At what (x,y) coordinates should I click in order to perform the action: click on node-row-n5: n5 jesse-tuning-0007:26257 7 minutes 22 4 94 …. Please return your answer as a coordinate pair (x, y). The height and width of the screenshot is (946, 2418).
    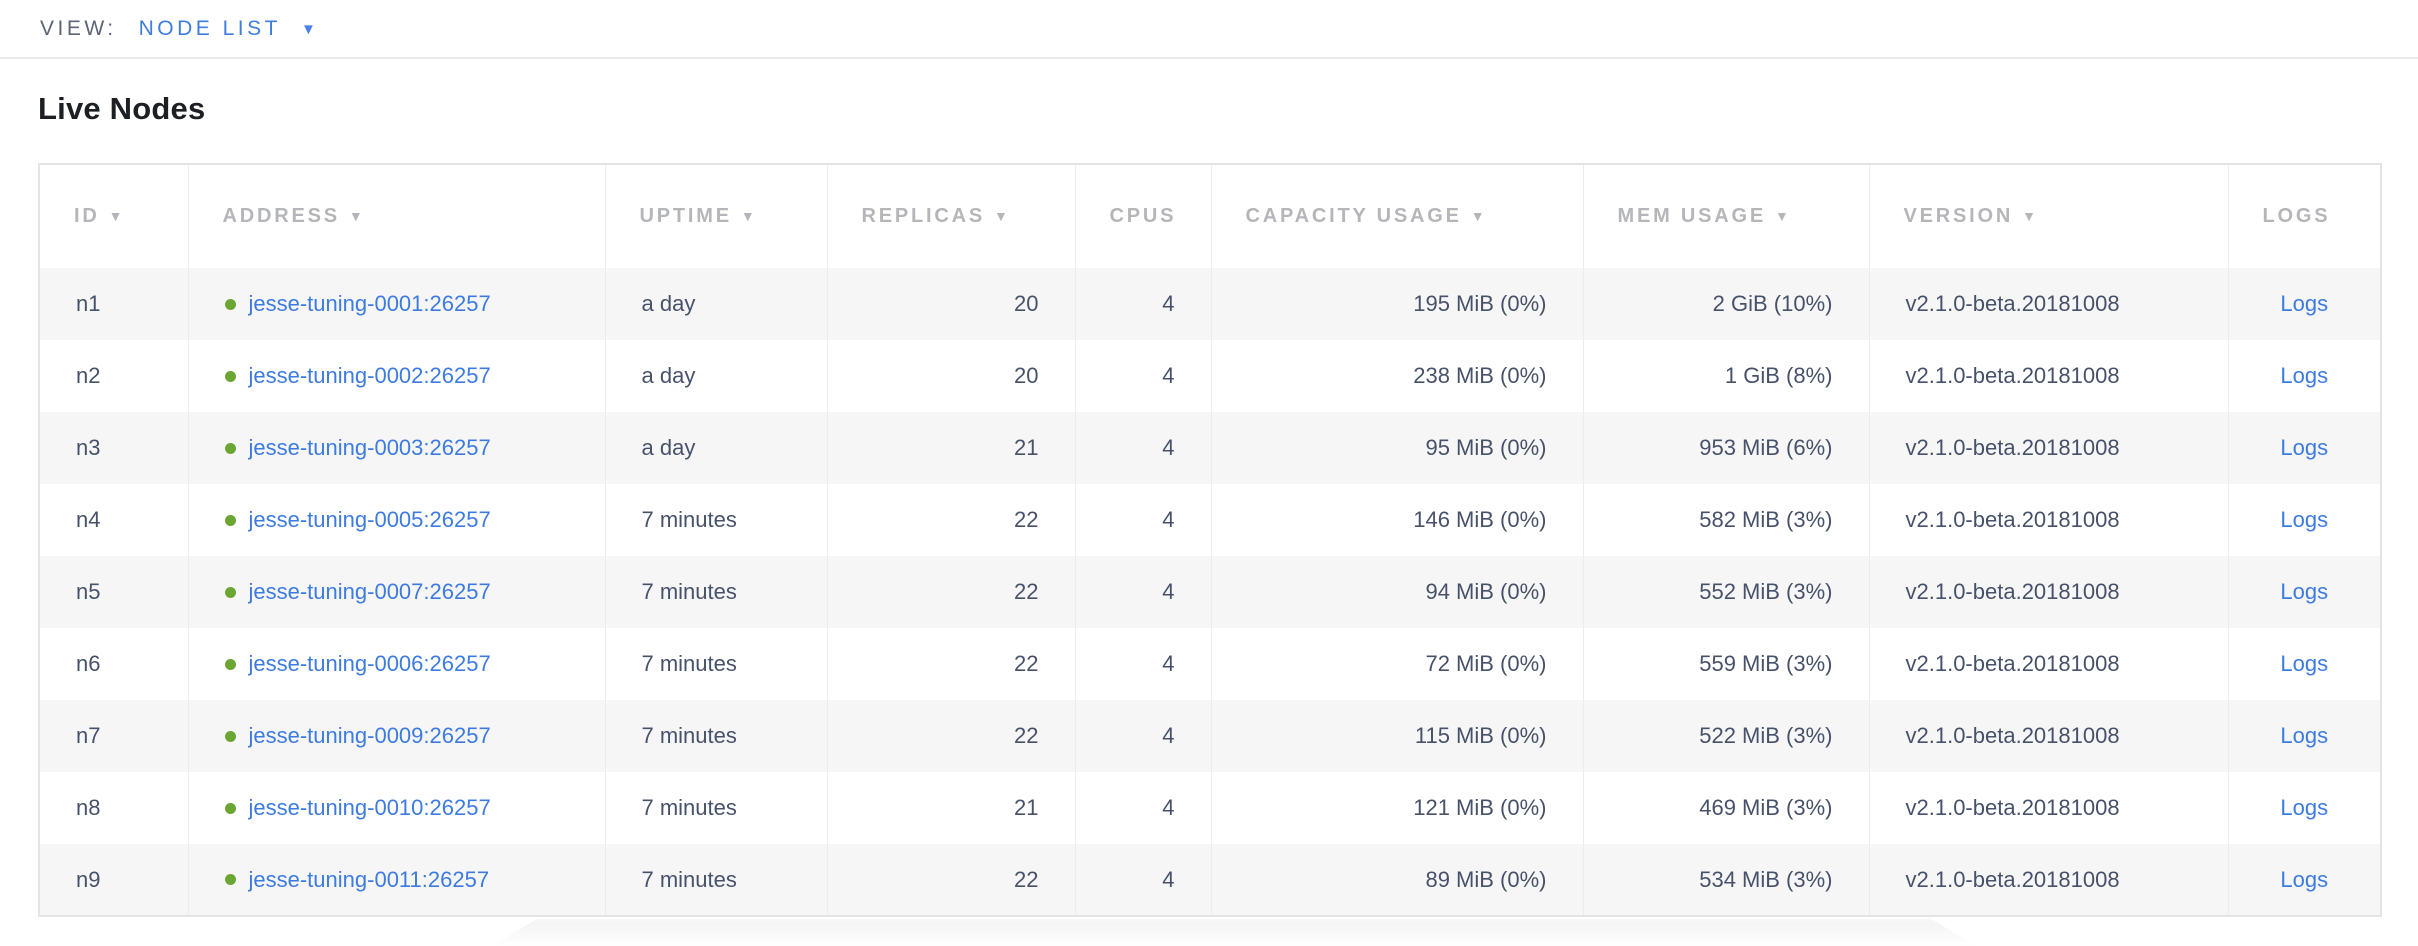
    Looking at the image, I should click on (1210, 592).